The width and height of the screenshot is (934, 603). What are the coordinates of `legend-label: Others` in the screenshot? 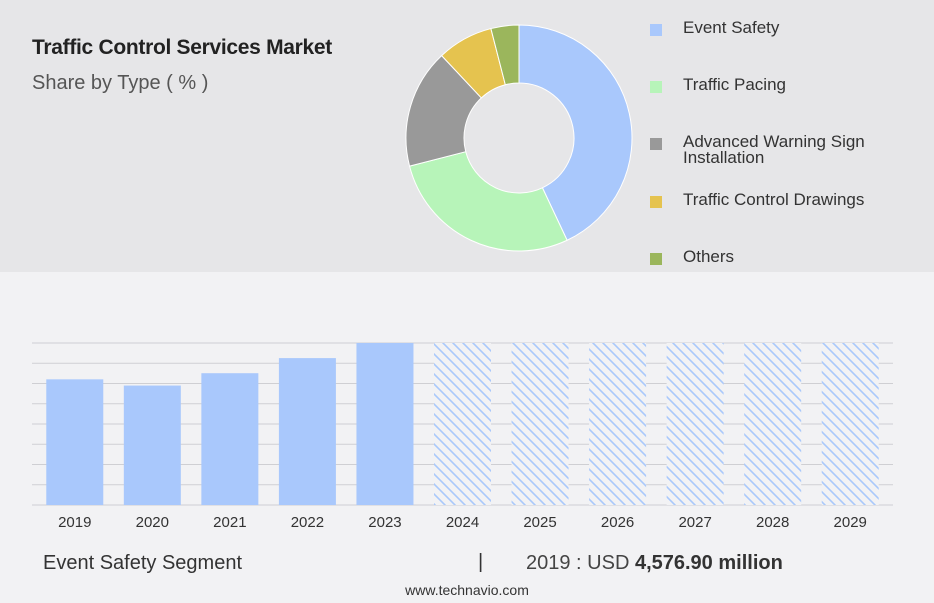 It's located at (709, 256).